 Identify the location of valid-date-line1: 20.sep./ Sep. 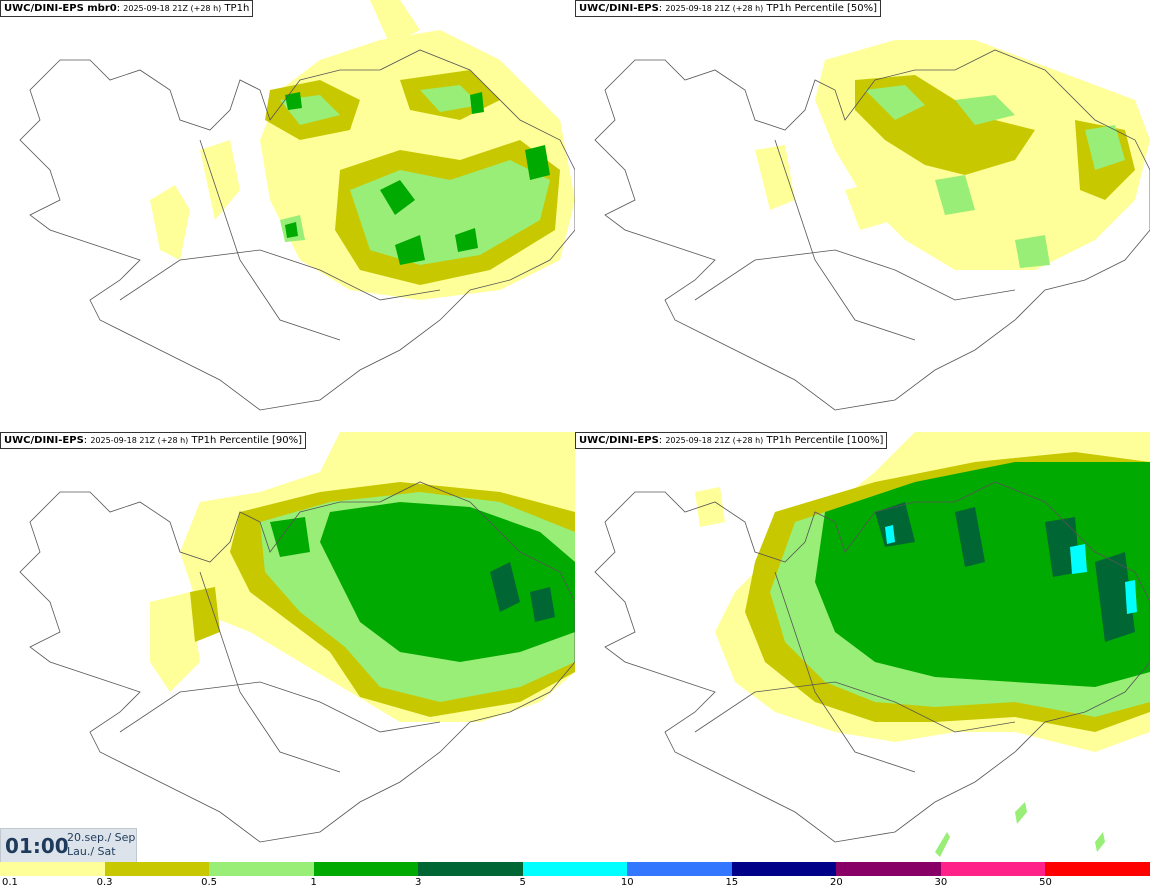
(101, 838).